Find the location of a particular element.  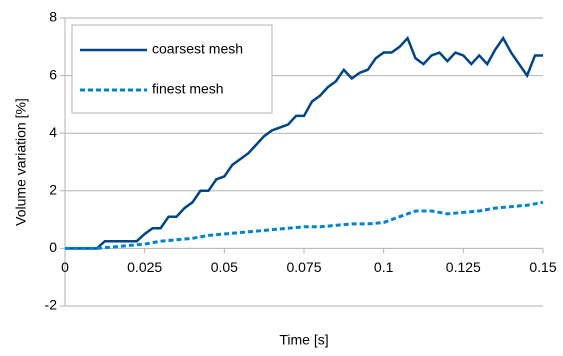

legend-label: coarsest mesh is located at coordinates (197, 49).